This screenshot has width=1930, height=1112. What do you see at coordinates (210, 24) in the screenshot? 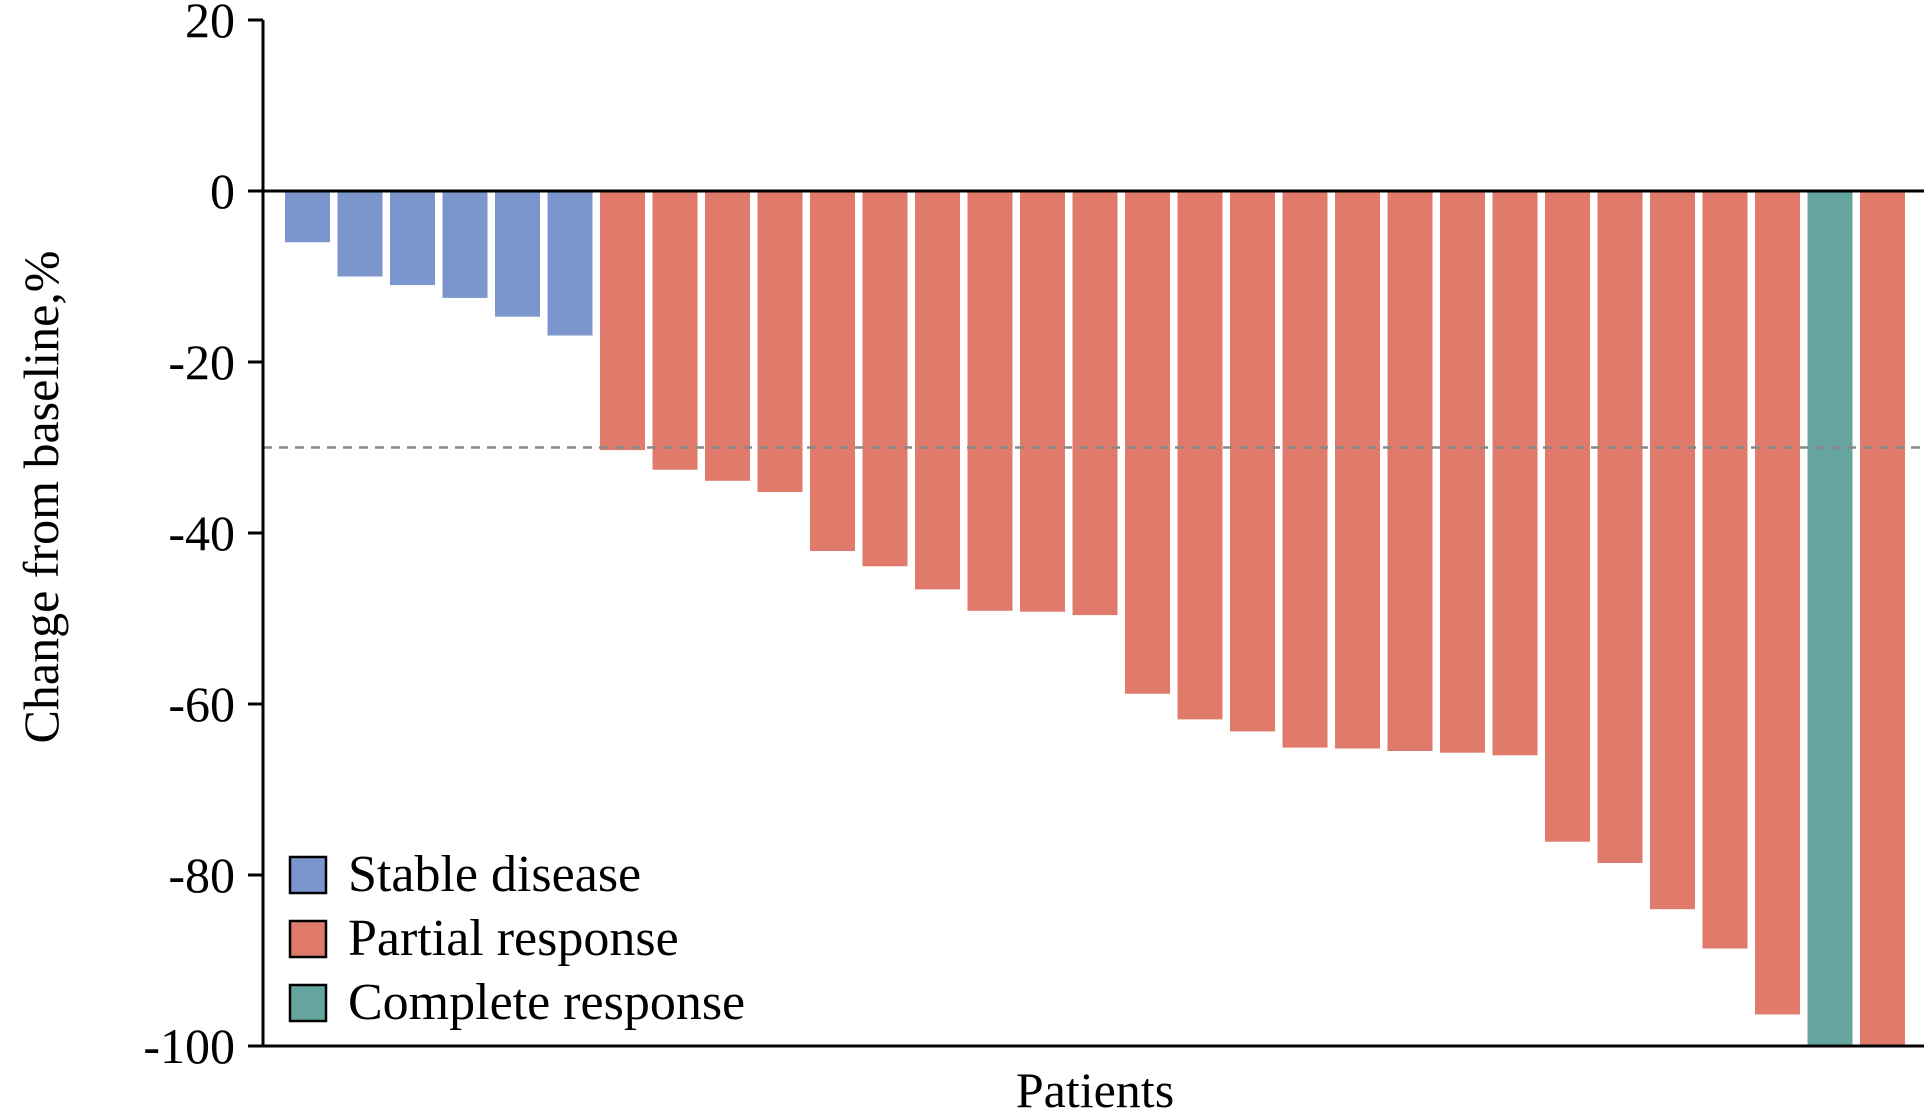
I see `y-tick-label: 20` at bounding box center [210, 24].